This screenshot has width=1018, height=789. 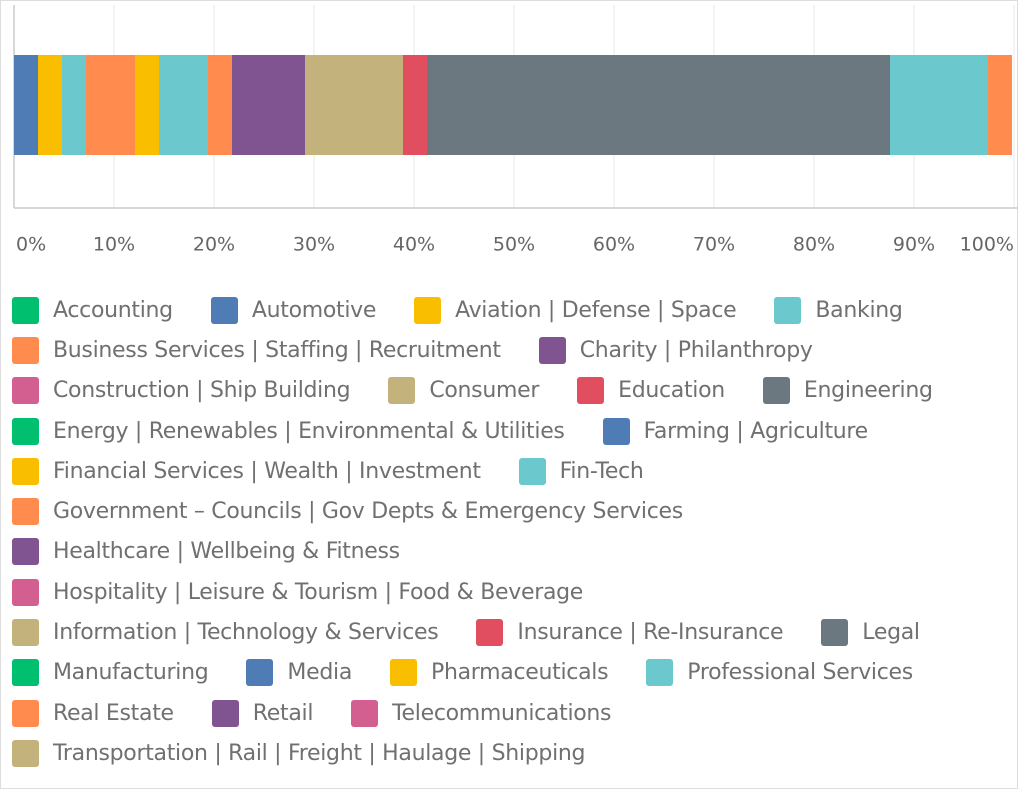 I want to click on legend-item: Retail, so click(x=262, y=713).